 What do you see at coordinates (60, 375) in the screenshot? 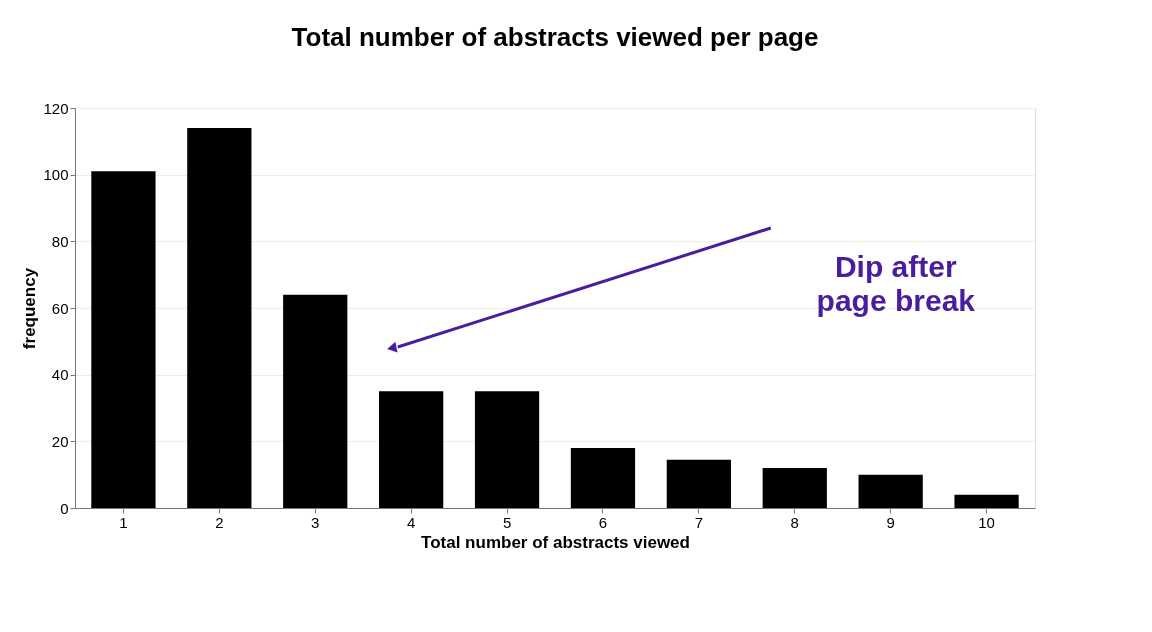
I see `y-tick-label: 40` at bounding box center [60, 375].